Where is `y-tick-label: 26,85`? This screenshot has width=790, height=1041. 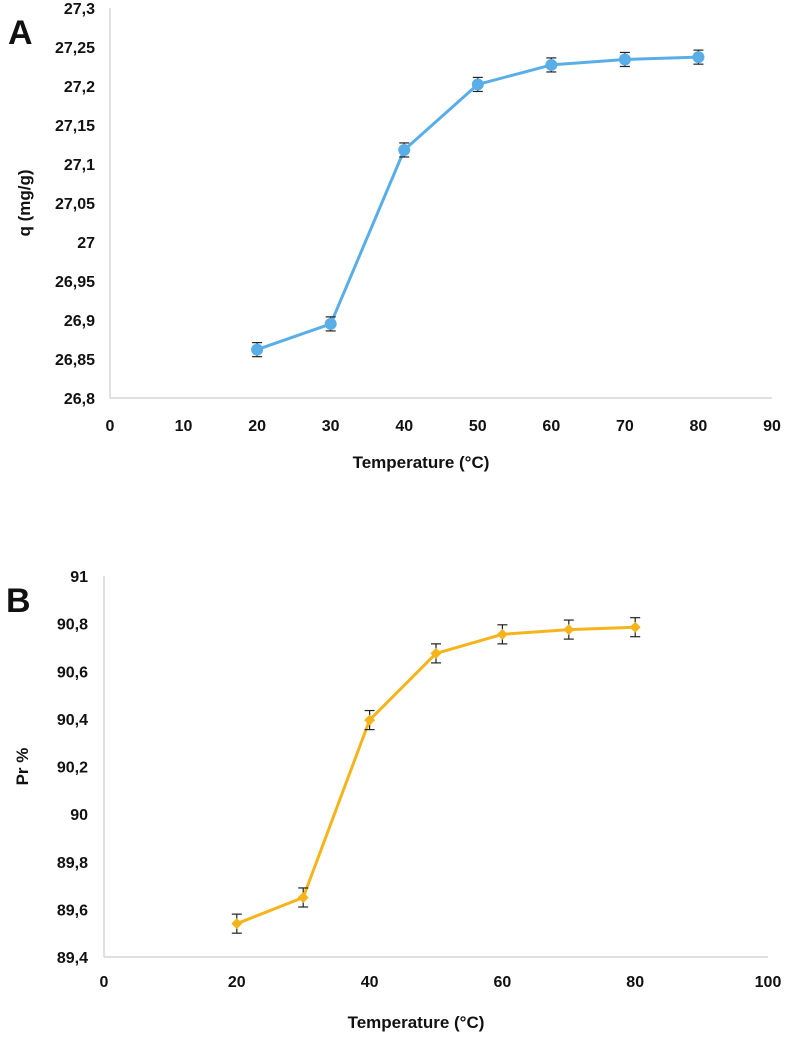
y-tick-label: 26,85 is located at coordinates (75, 360).